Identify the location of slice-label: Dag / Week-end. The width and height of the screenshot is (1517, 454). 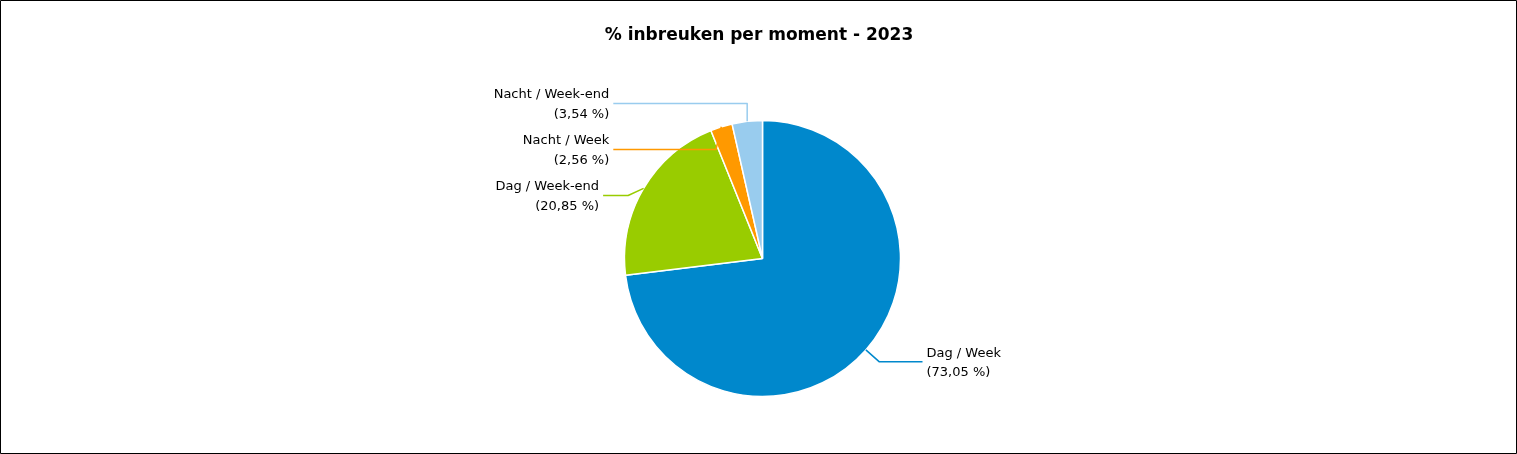
(547, 186).